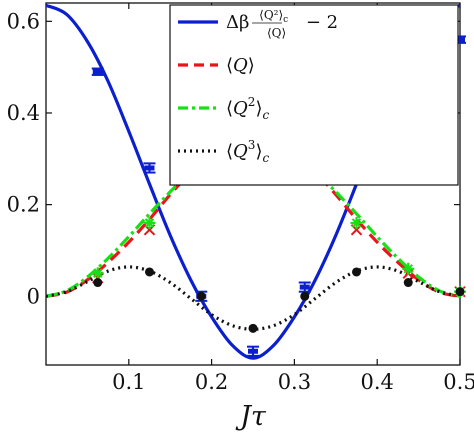 This screenshot has width=474, height=432. I want to click on legend-label-series-2: ⟨Q⟩, so click(240, 65).